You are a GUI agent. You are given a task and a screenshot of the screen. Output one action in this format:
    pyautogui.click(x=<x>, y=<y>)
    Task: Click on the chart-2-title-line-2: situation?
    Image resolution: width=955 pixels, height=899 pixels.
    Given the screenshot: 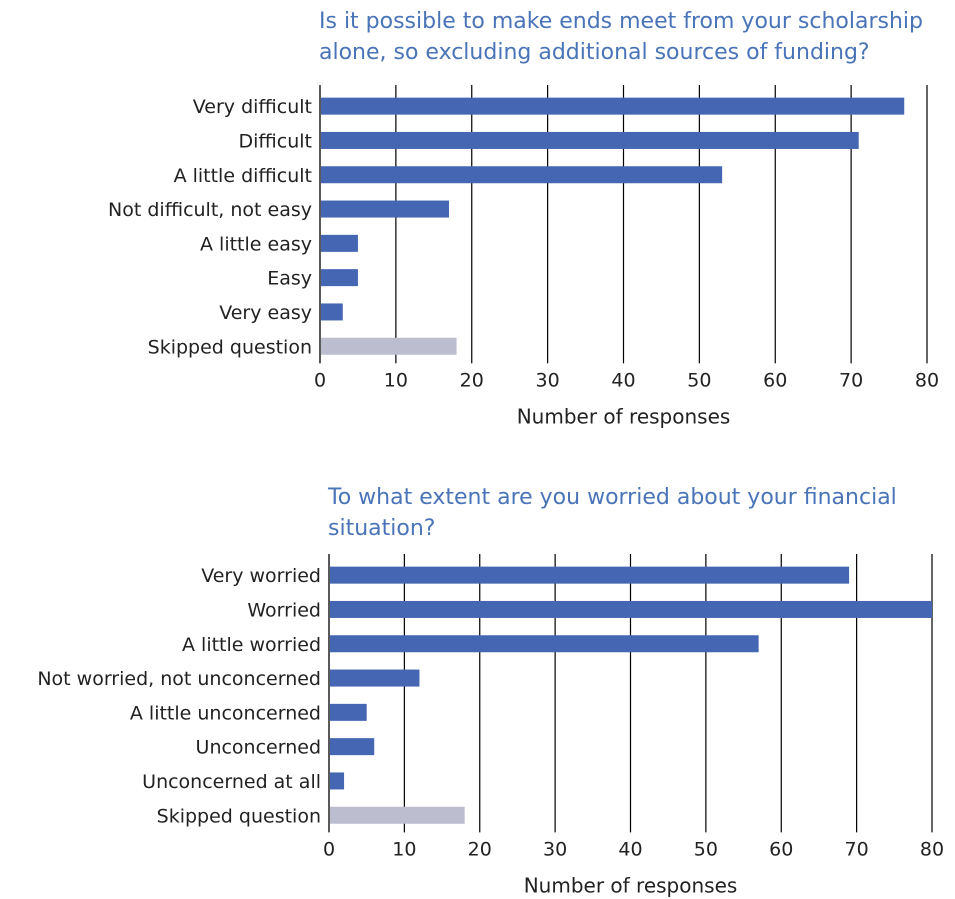 What is the action you would take?
    pyautogui.click(x=382, y=528)
    